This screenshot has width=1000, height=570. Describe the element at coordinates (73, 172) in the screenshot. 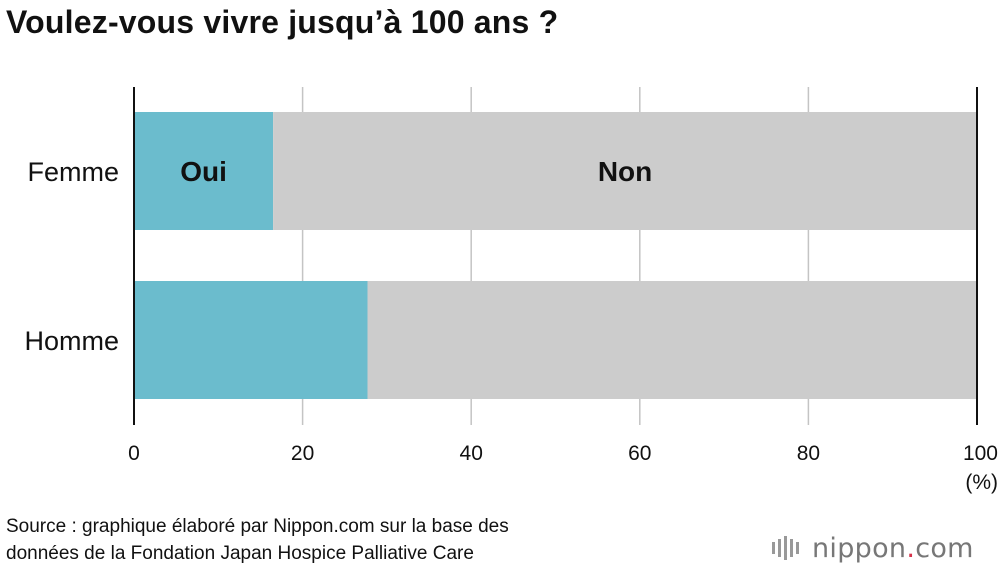

I see `category-label-femme: Femme` at that location.